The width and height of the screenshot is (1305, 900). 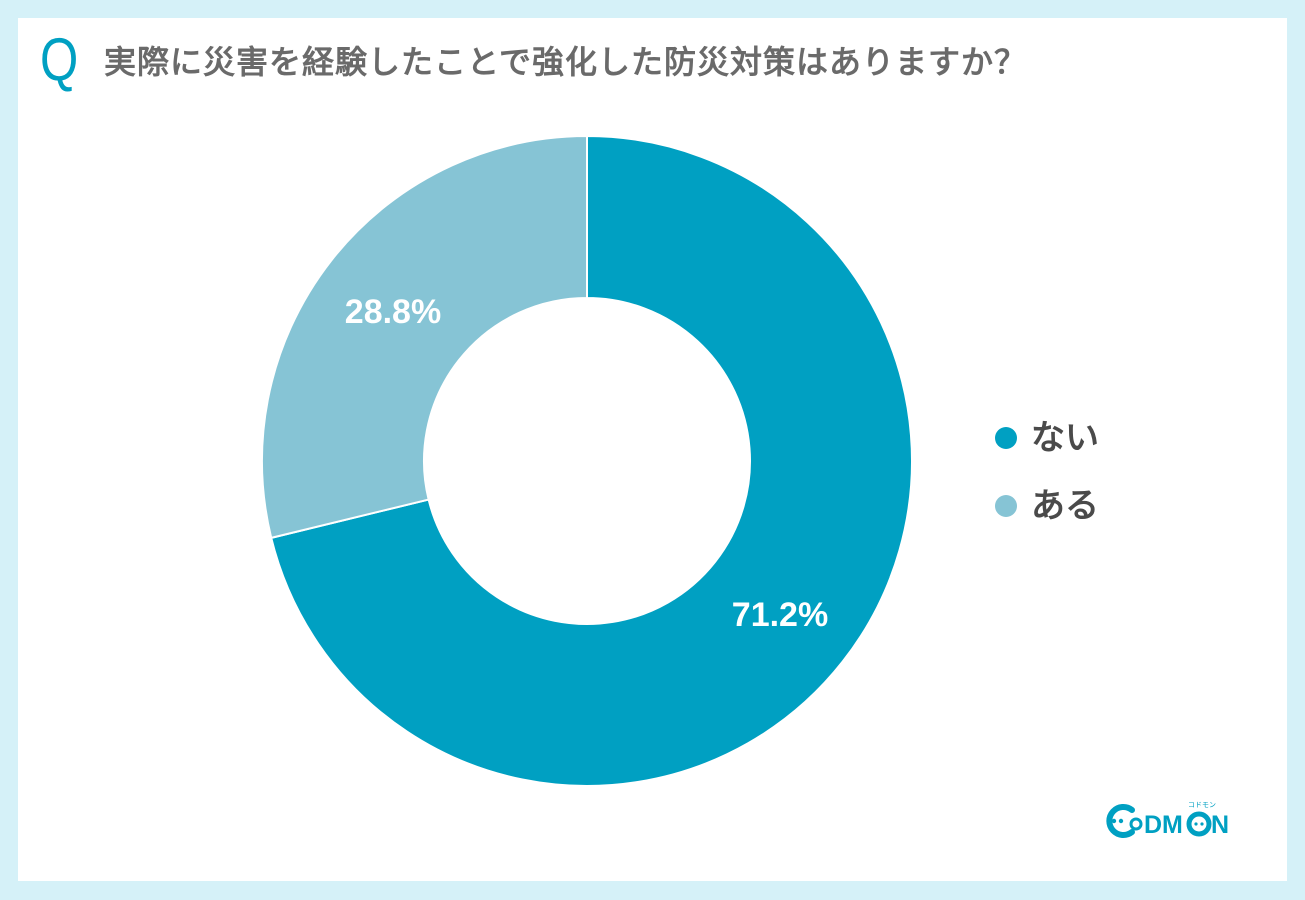 What do you see at coordinates (1153, 825) in the screenshot?
I see `svg-text: D` at bounding box center [1153, 825].